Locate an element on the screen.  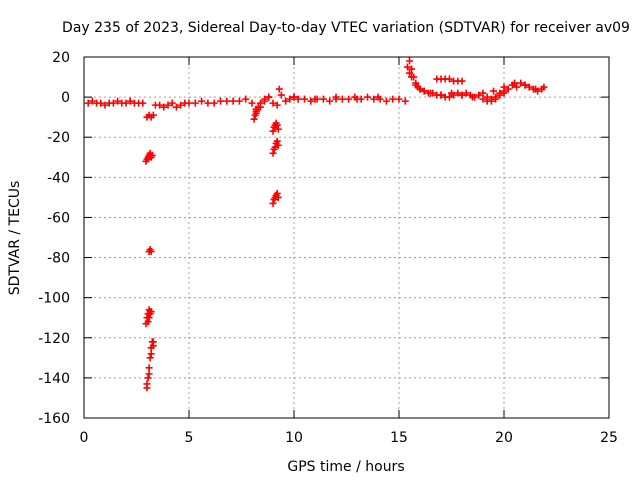
x-axis-label: GPS time / hours is located at coordinates (345, 467).